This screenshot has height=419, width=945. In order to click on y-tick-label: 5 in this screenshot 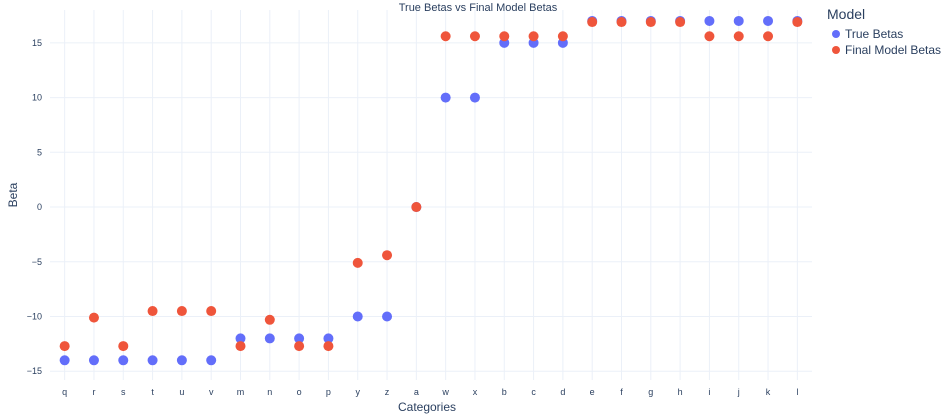, I will do `click(39, 152)`.